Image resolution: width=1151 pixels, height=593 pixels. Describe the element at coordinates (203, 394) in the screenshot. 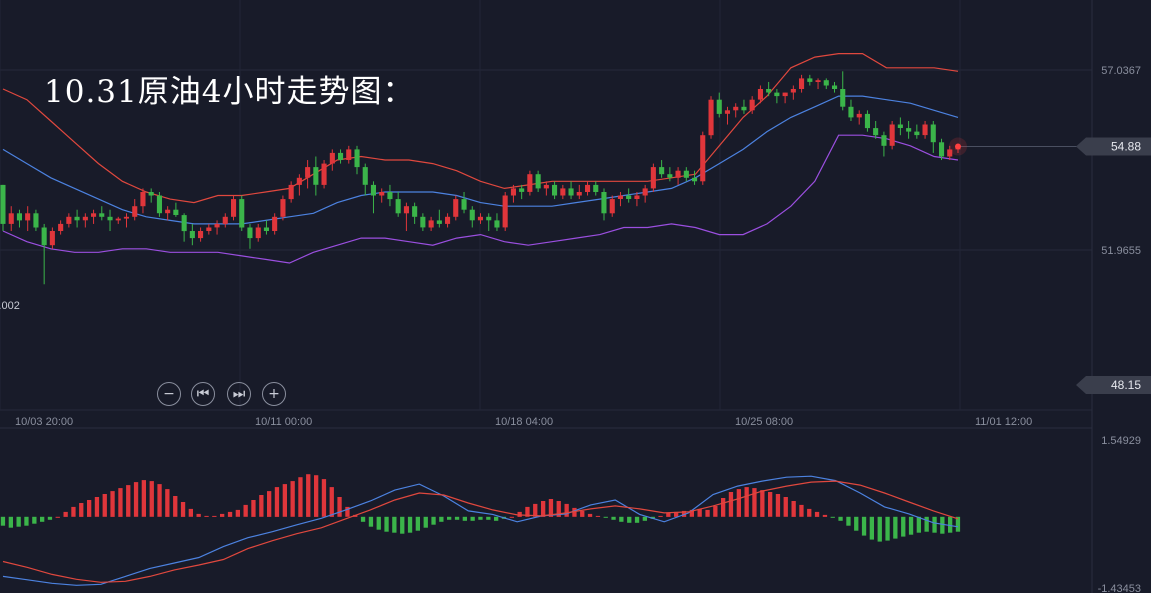

I see `scroll-back-button: ⏮` at that location.